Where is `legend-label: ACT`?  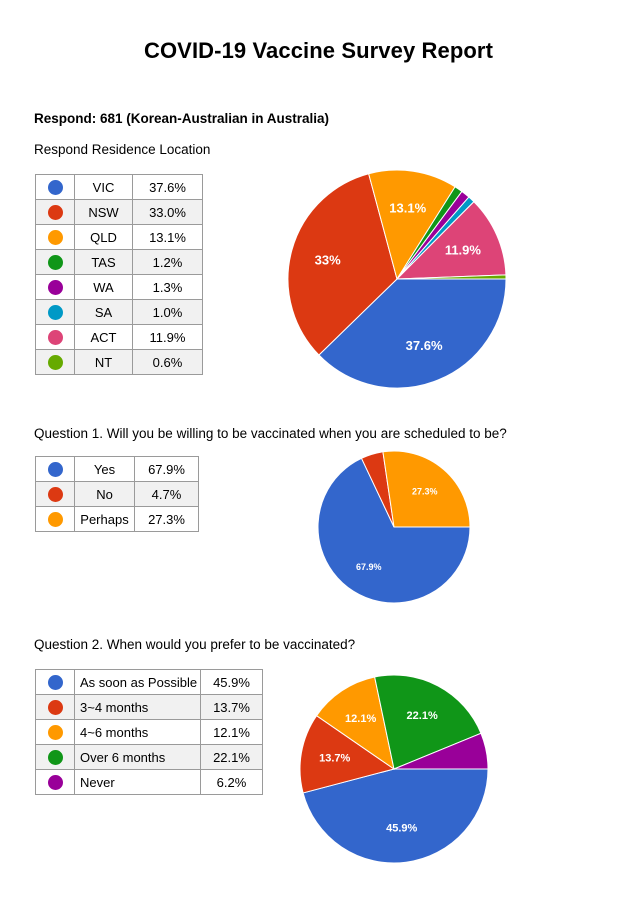
legend-label: ACT is located at coordinates (103, 337).